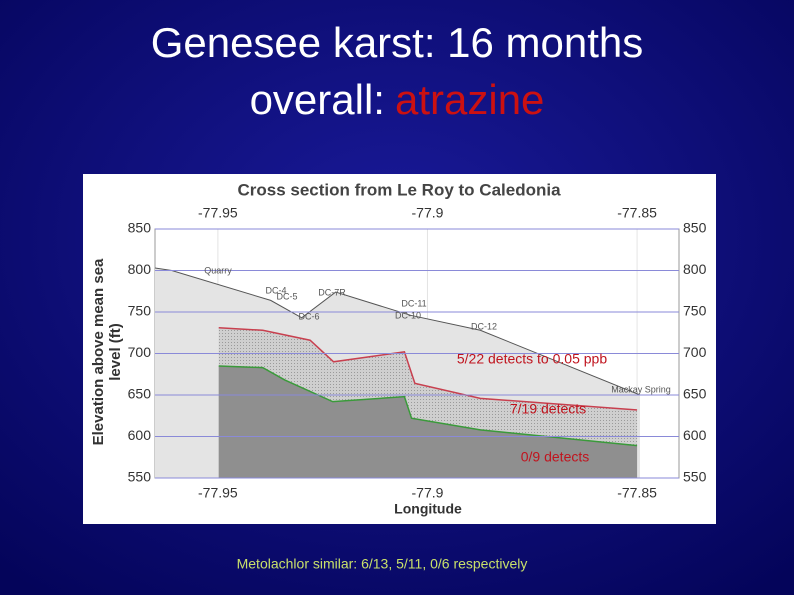 Image resolution: width=794 pixels, height=595 pixels. What do you see at coordinates (218, 270) in the screenshot?
I see `well-label: Quarry` at bounding box center [218, 270].